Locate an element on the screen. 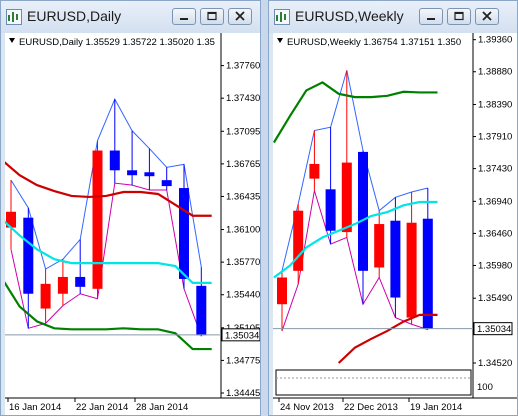 This screenshot has height=416, width=518. time-axis-label: 22 Jan 2014 is located at coordinates (102, 407).